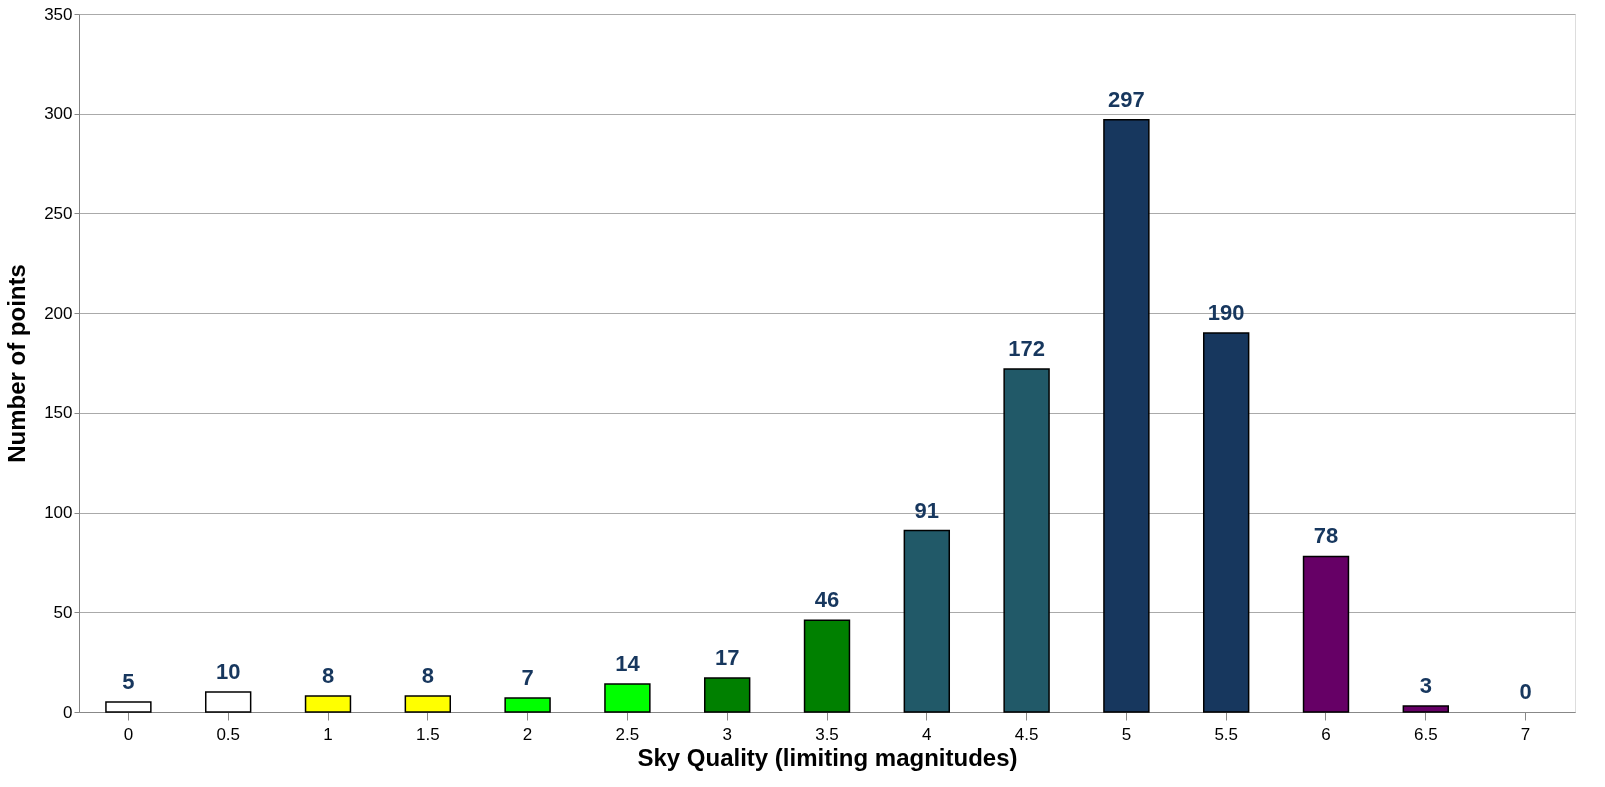 The width and height of the screenshot is (1605, 787). Describe the element at coordinates (1326, 734) in the screenshot. I see `x-tick-label: 6` at that location.